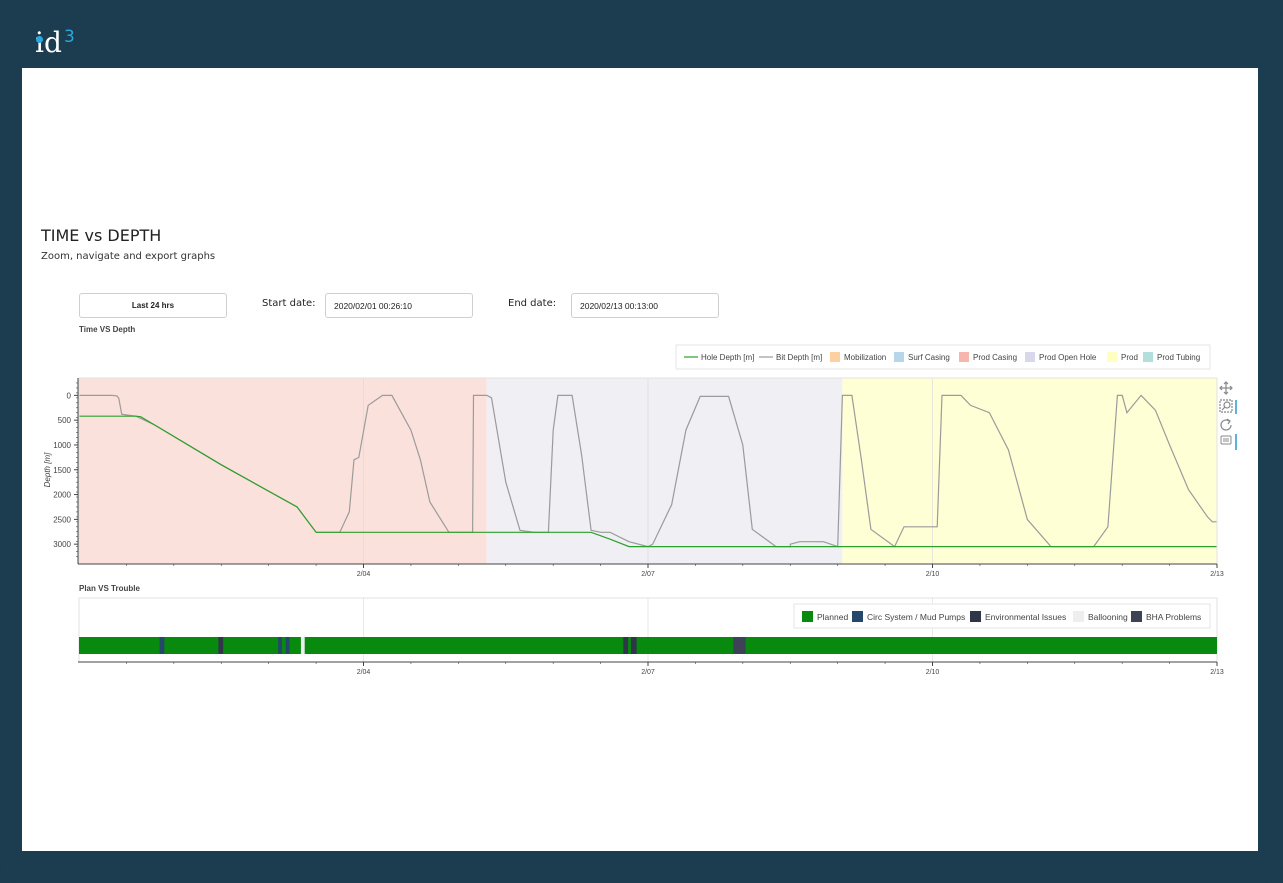 Image resolution: width=1283 pixels, height=883 pixels. Describe the element at coordinates (39, 39) in the screenshot. I see `logo-dot` at that location.